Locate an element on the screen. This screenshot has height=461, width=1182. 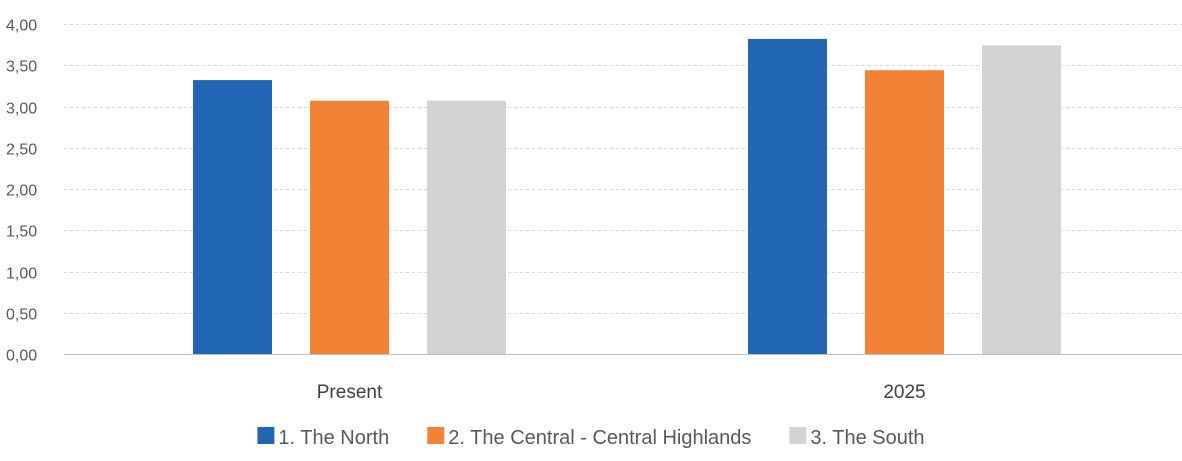
legend-item: 3. The South is located at coordinates (857, 438).